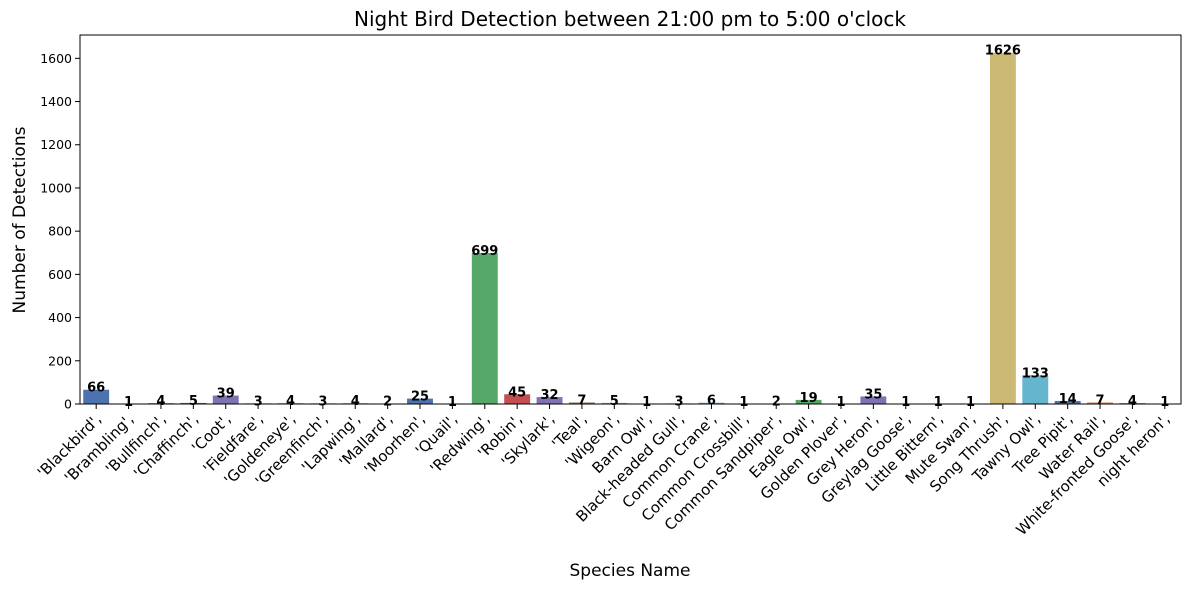 The image size is (1189, 590). What do you see at coordinates (68, 404) in the screenshot?
I see `y-tick-label: 0` at bounding box center [68, 404].